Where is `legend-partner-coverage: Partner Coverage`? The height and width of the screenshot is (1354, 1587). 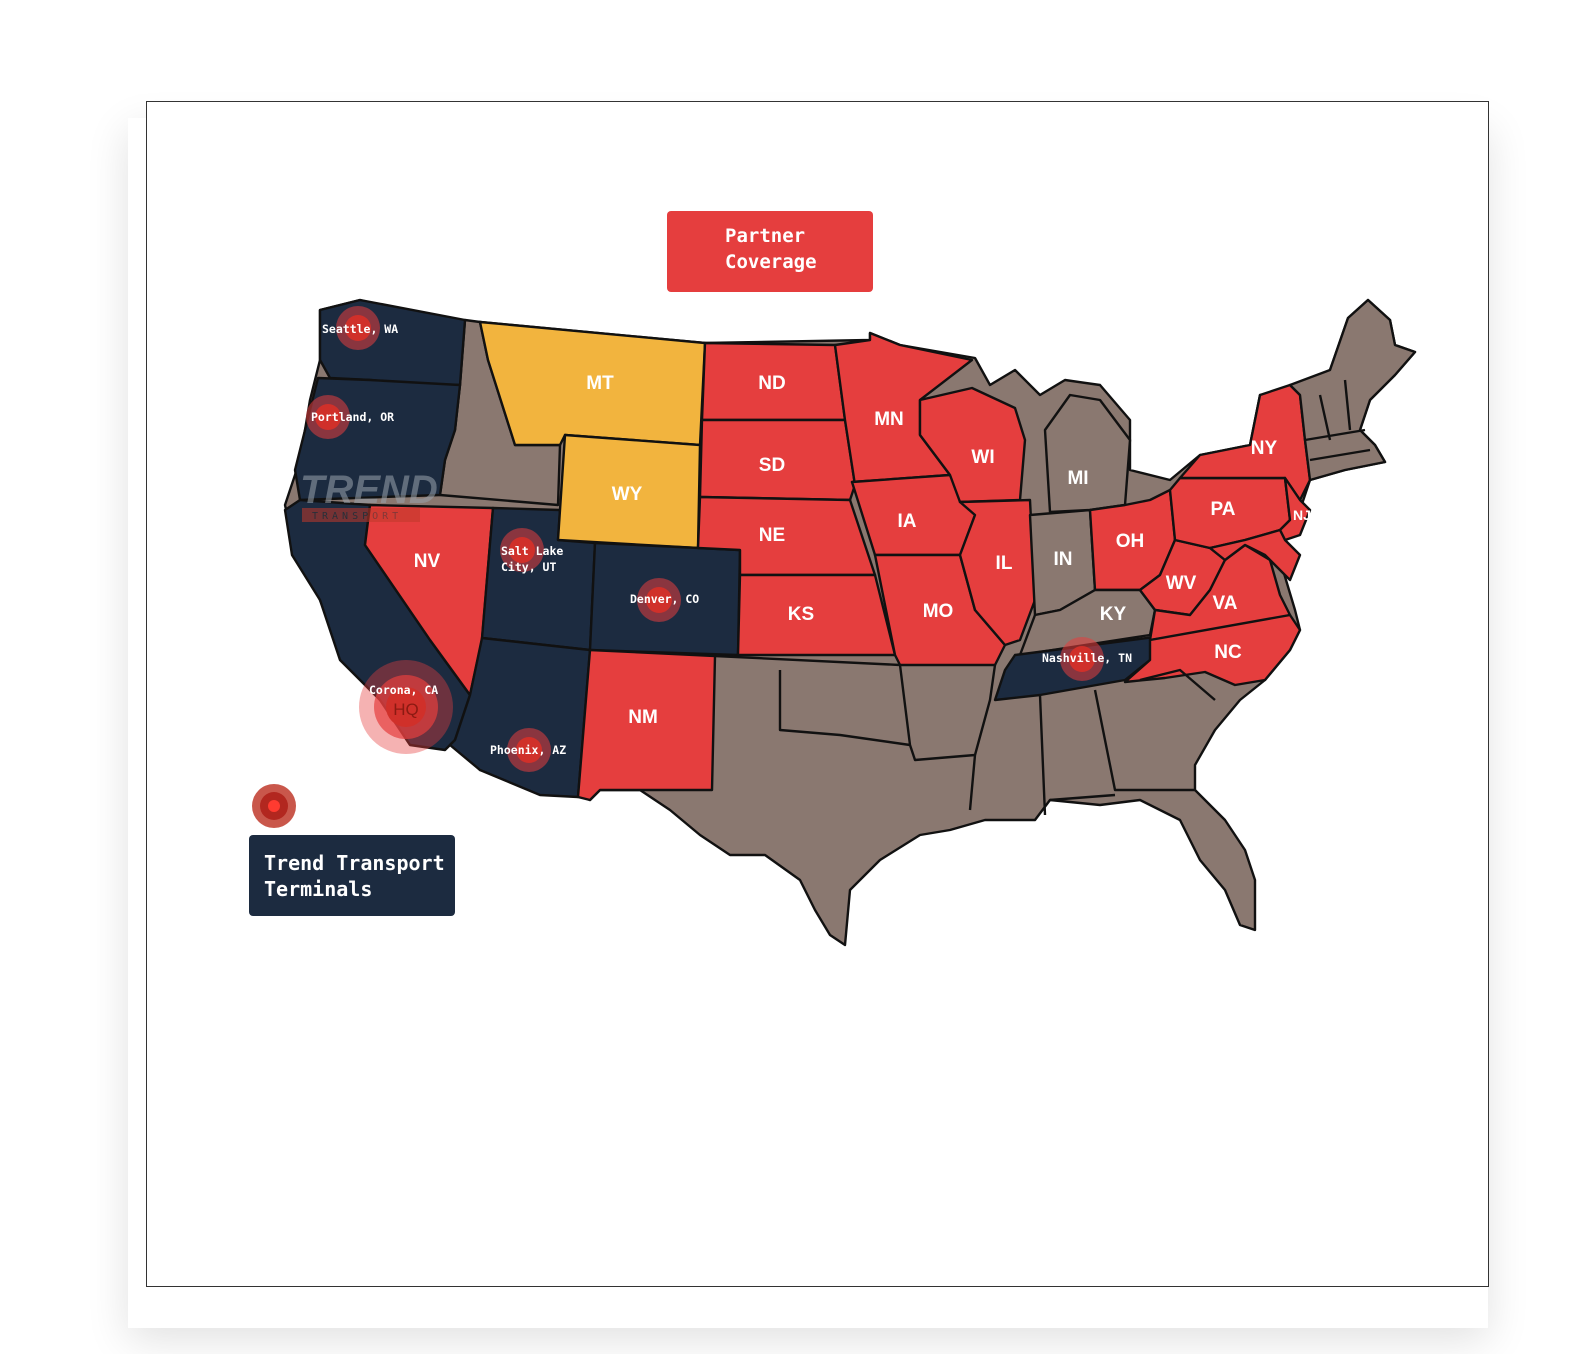
legend-partner-coverage: Partner Coverage is located at coordinates (770, 251).